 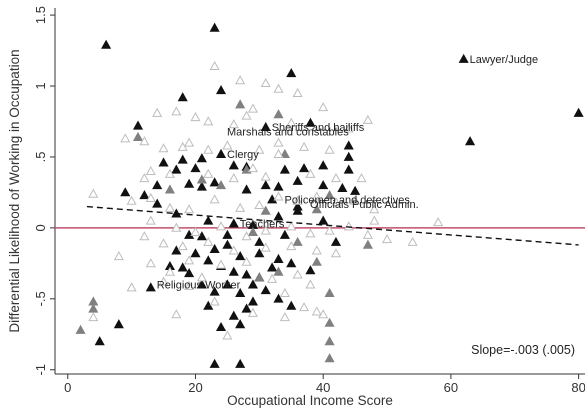 I want to click on slope-annotation: Slope=-.003 (.005), so click(x=523, y=350).